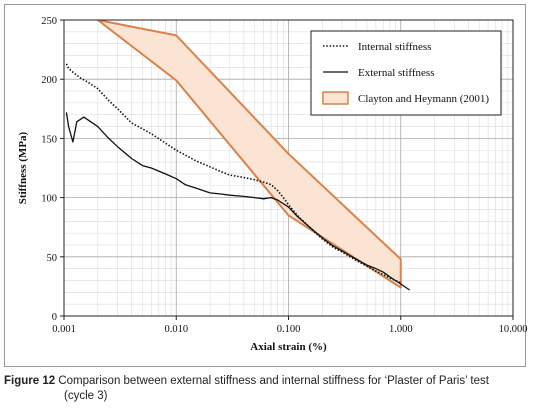  Describe the element at coordinates (176, 329) in the screenshot. I see `x-tick-label: 0.010` at that location.